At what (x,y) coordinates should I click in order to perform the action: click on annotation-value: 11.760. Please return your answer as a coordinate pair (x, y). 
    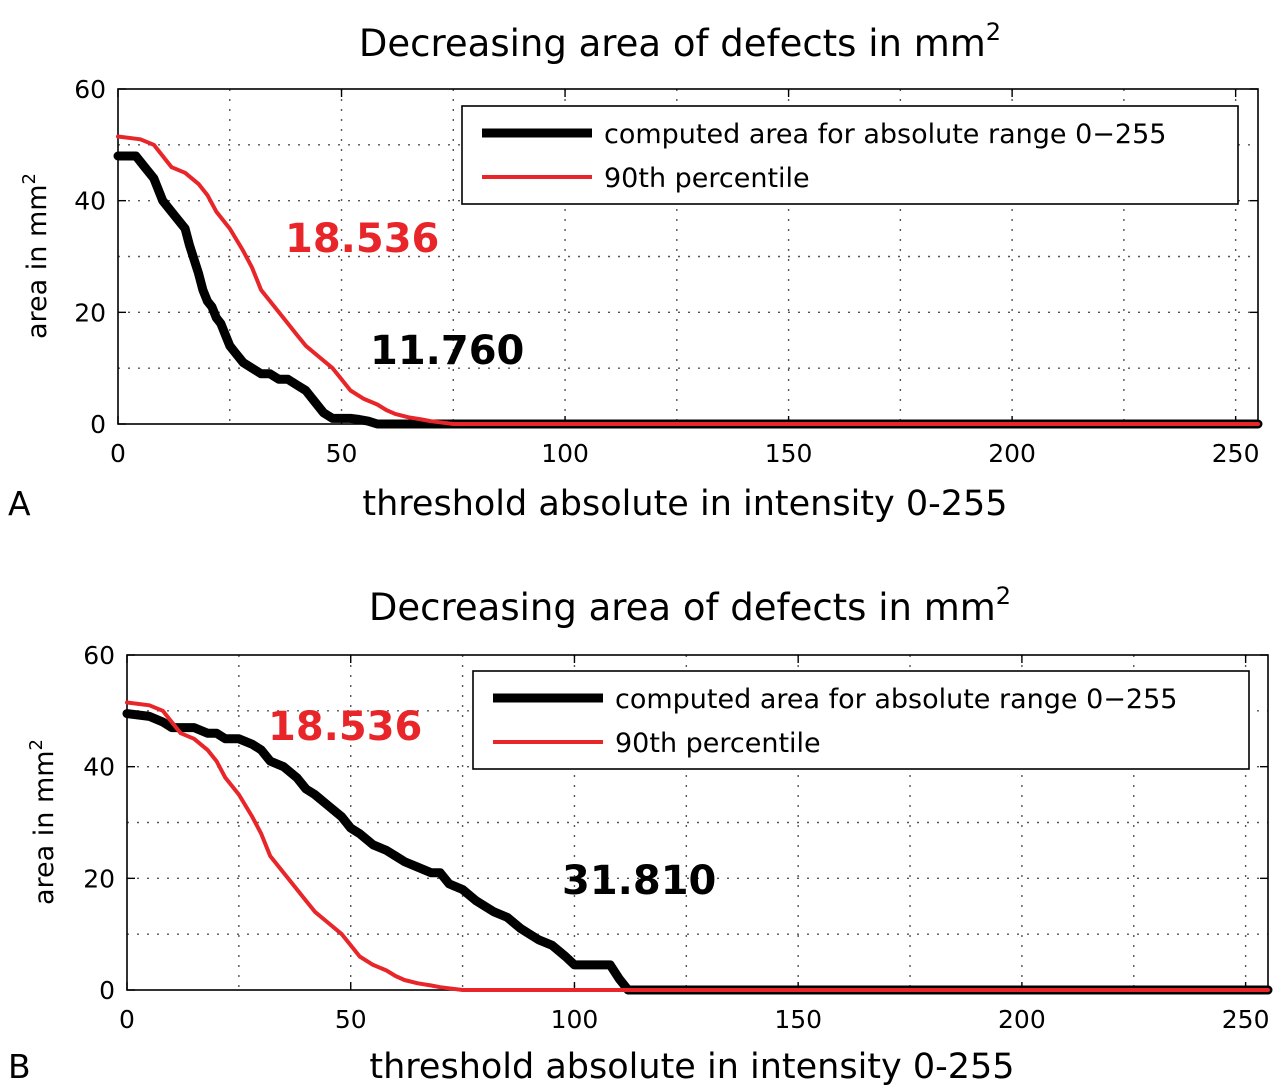
    Looking at the image, I should click on (447, 351).